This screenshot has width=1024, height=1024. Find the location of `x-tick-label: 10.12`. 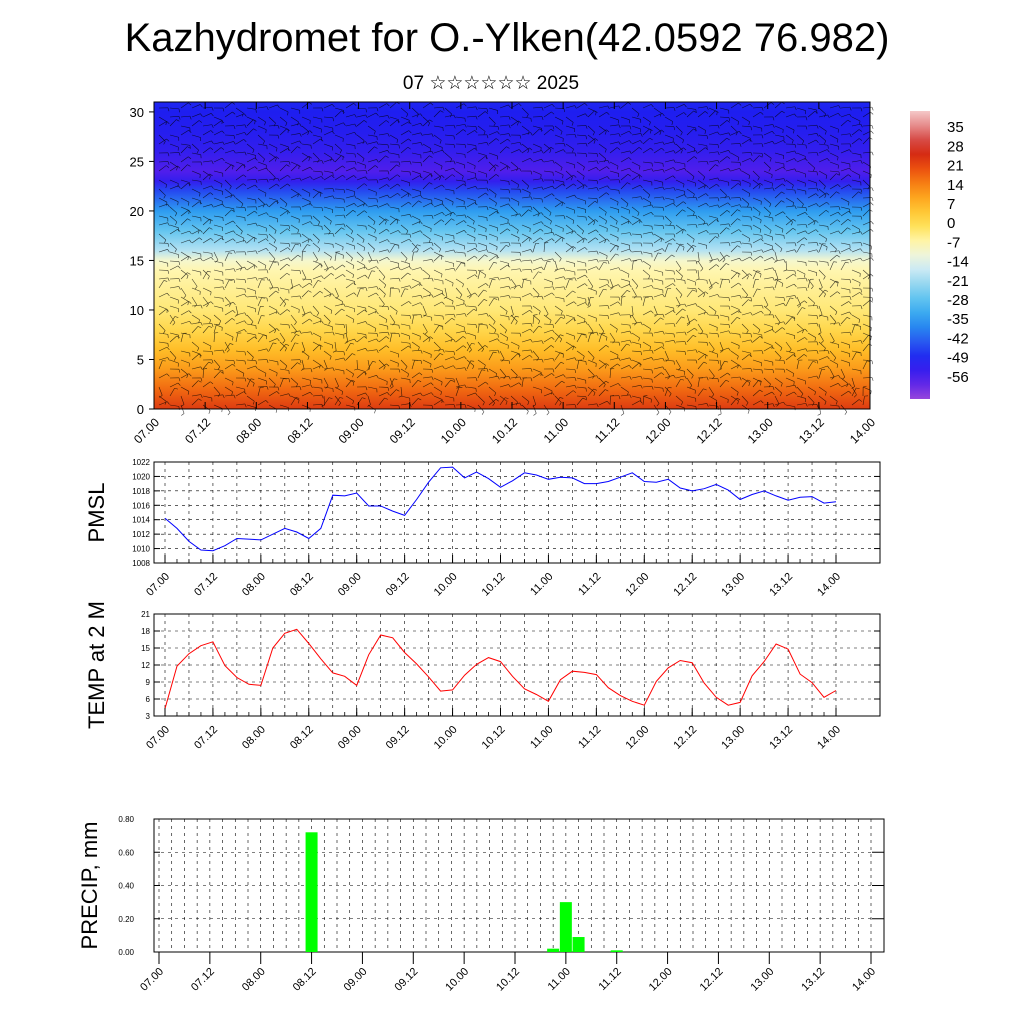

x-tick-label: 10.12 is located at coordinates (508, 980).